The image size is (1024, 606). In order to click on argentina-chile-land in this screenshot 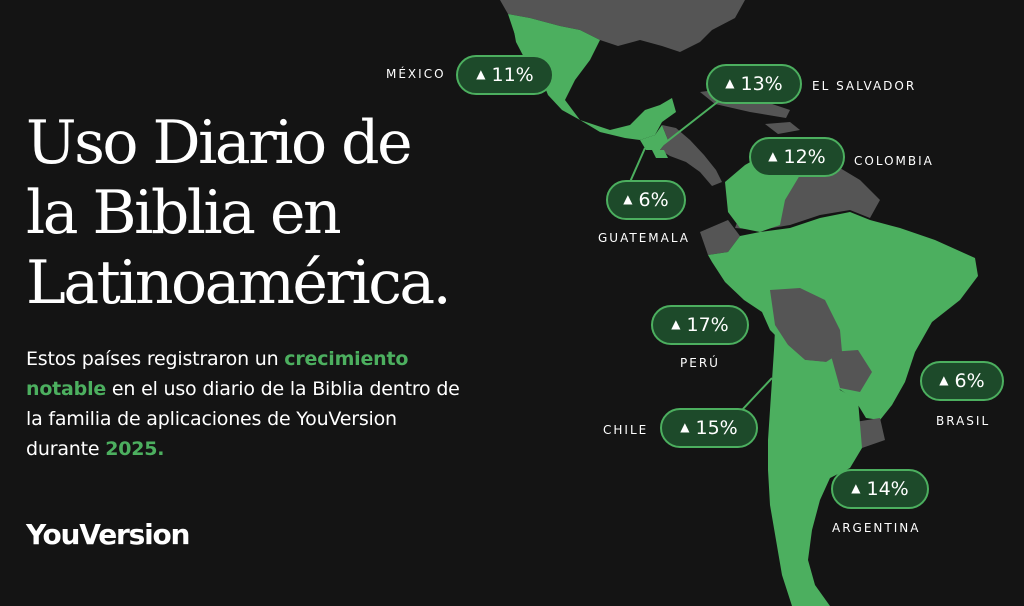, I will do `click(815, 468)`.